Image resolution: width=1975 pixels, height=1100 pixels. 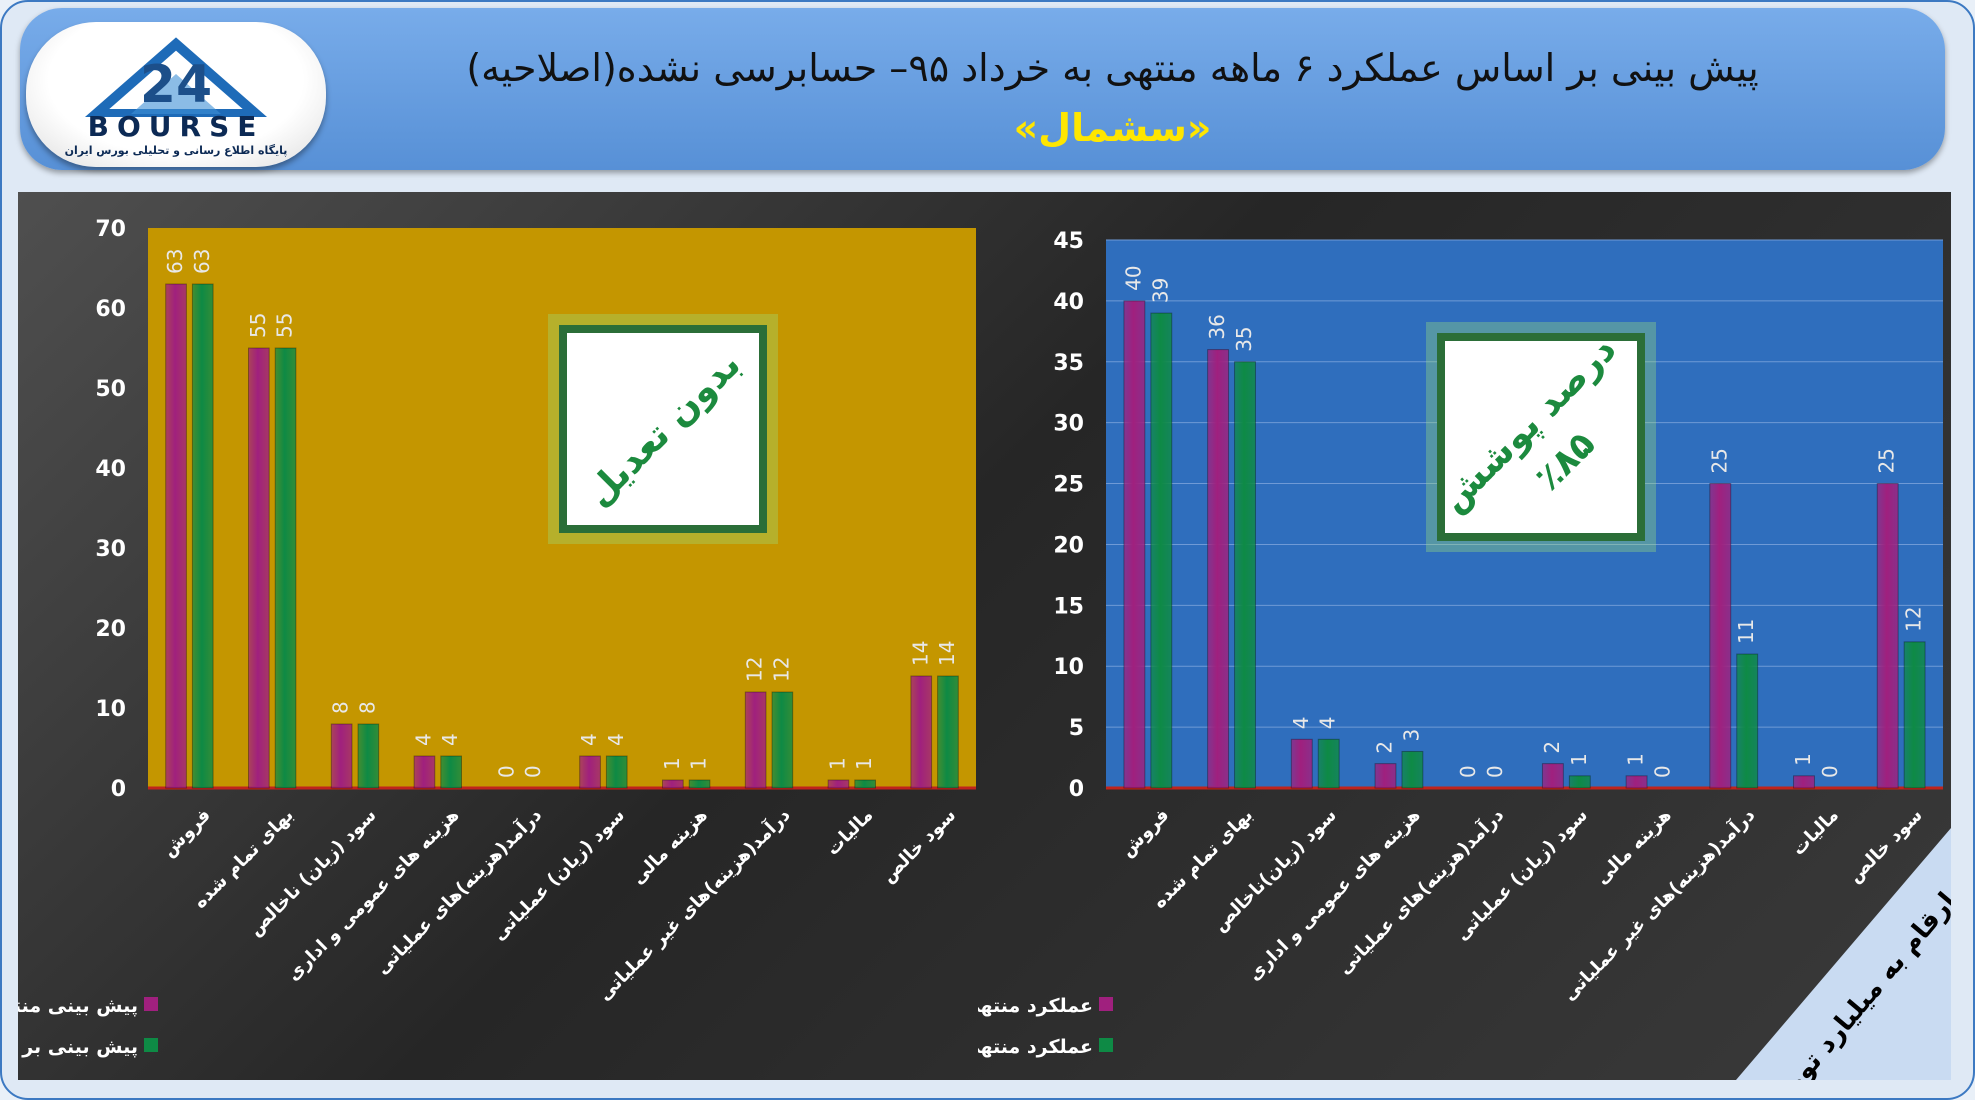 What do you see at coordinates (1843, 954) in the screenshot?
I see `ribbon-shape` at bounding box center [1843, 954].